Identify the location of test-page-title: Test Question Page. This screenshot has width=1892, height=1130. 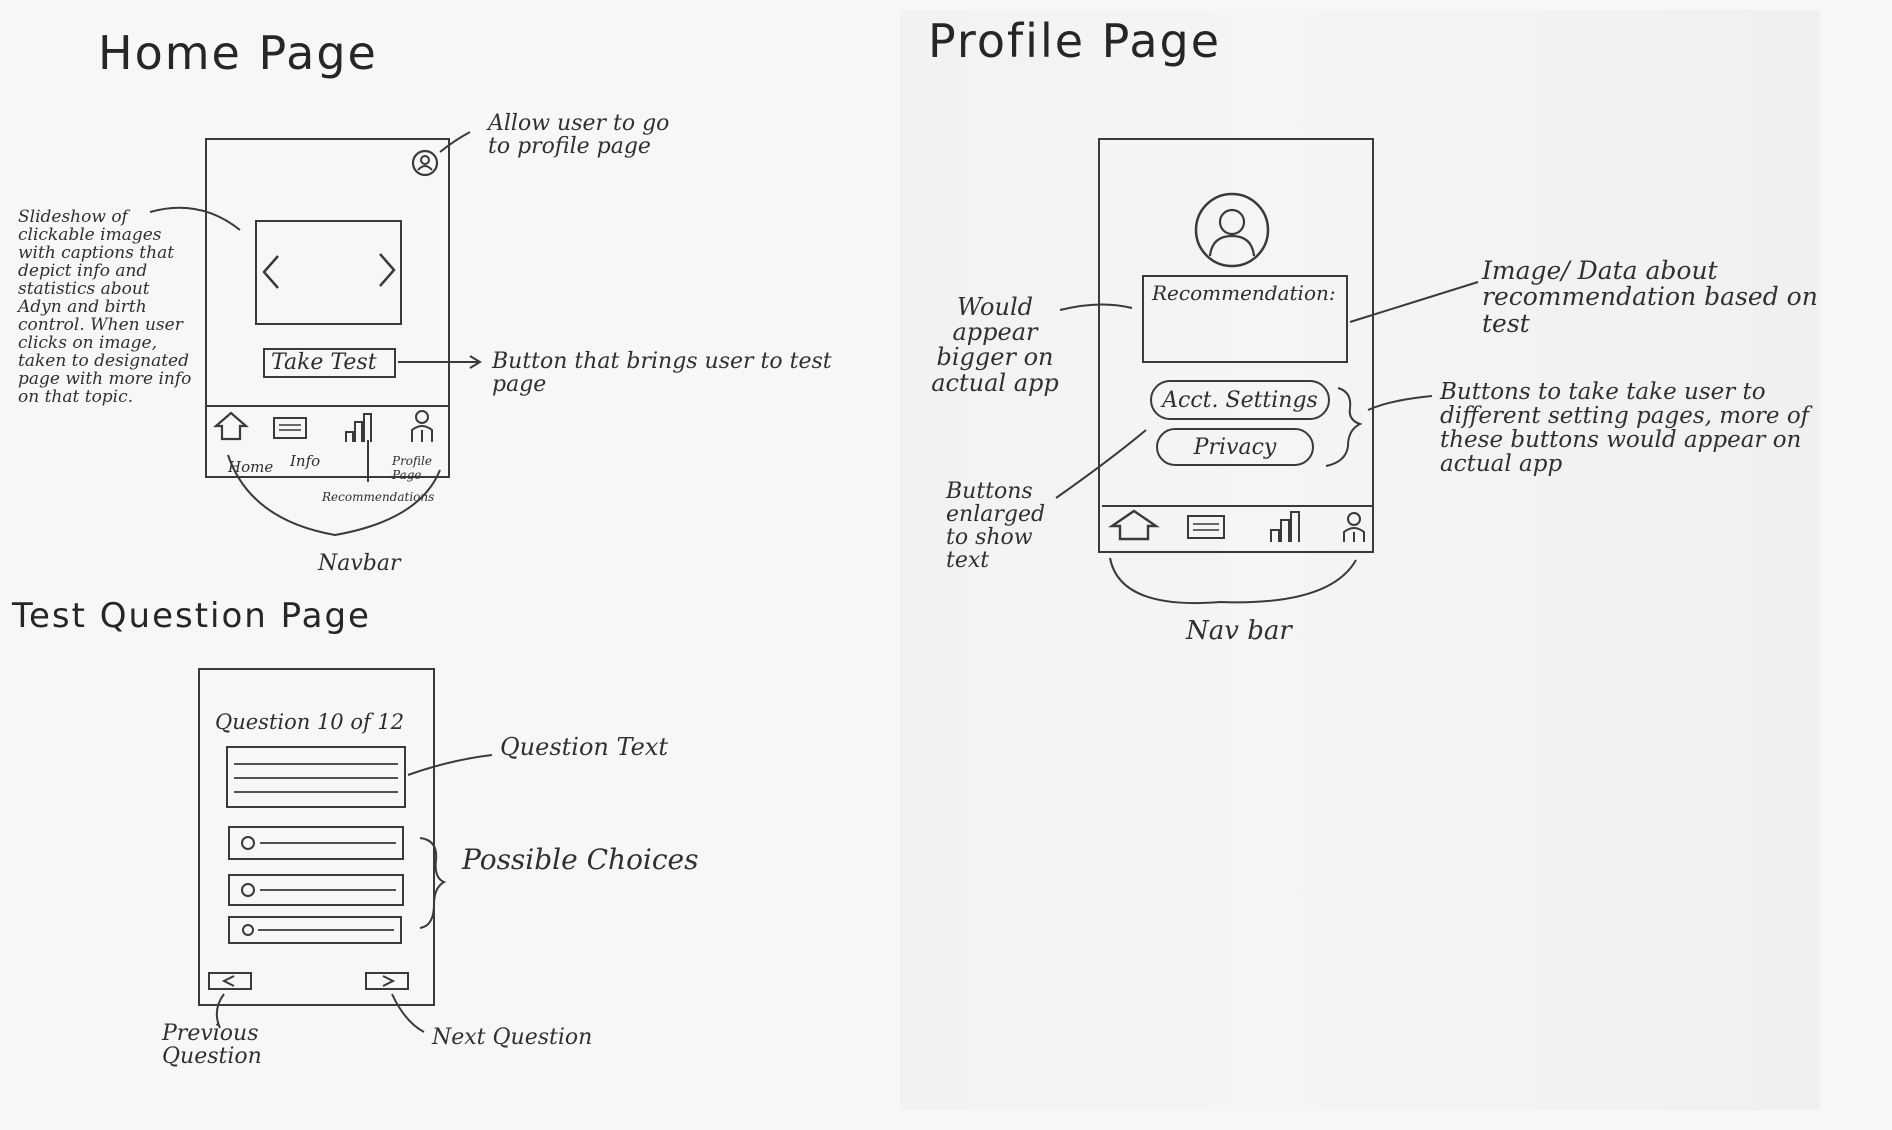
(191, 616).